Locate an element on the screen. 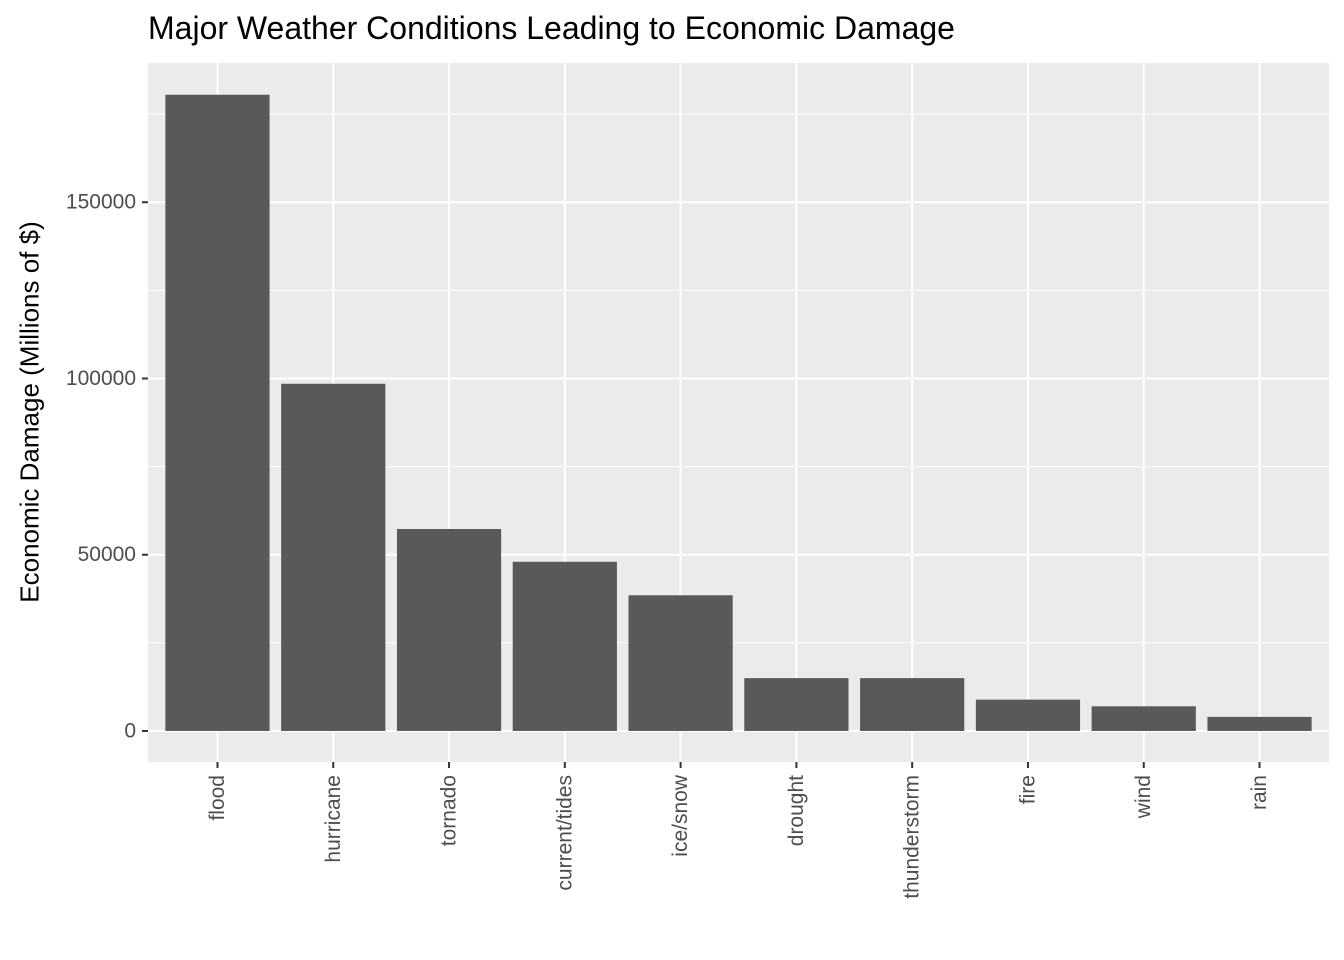 Image resolution: width=1344 pixels, height=960 pixels. y-axis: 0 50000 100000 150000 is located at coordinates (107, 466).